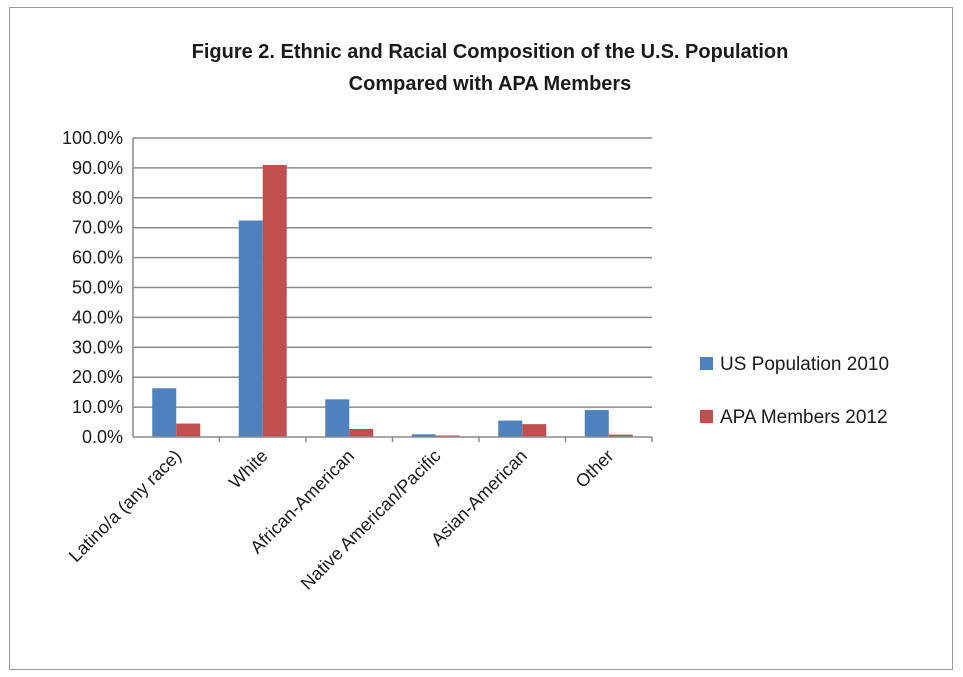  Describe the element at coordinates (248, 469) in the screenshot. I see `x-category-label: White` at that location.